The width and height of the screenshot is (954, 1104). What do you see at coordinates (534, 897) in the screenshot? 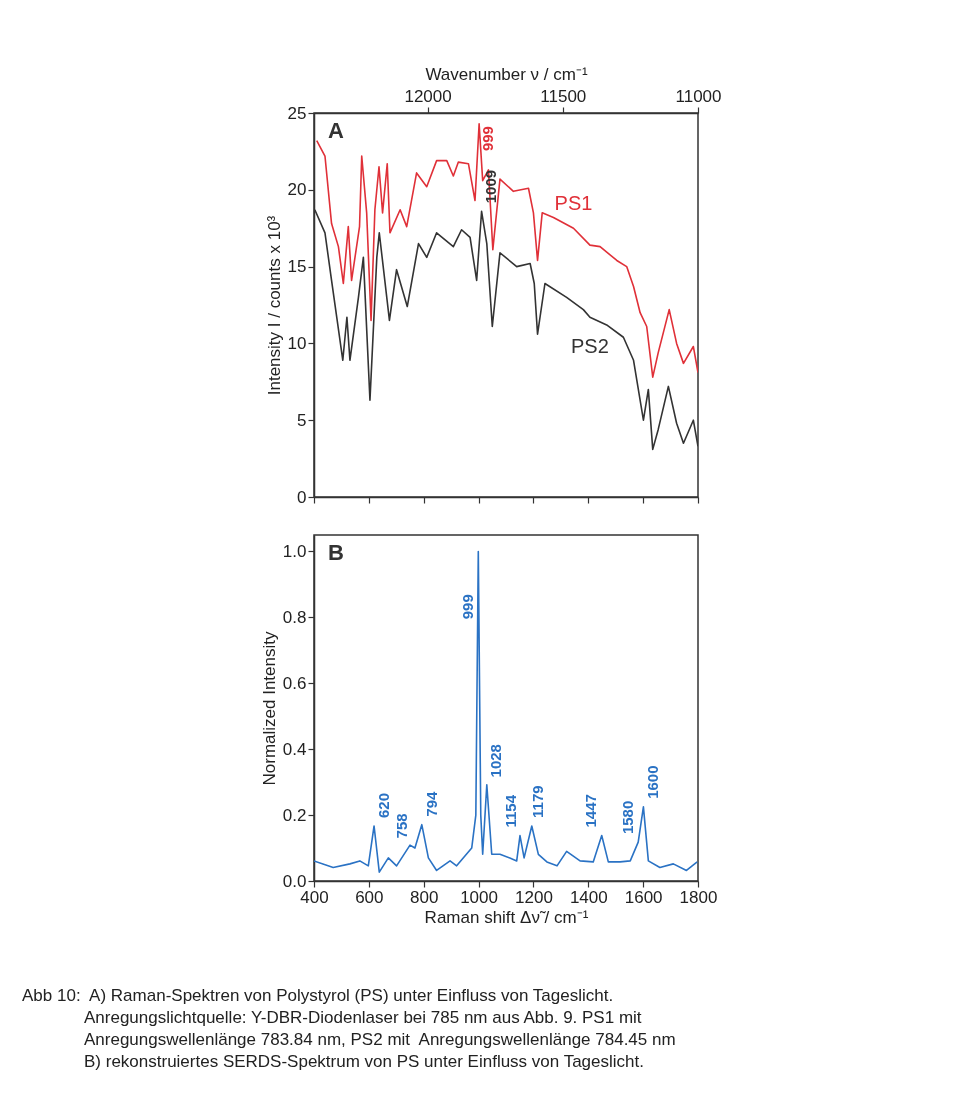
I see `x-tick-label: 1200` at bounding box center [534, 897].